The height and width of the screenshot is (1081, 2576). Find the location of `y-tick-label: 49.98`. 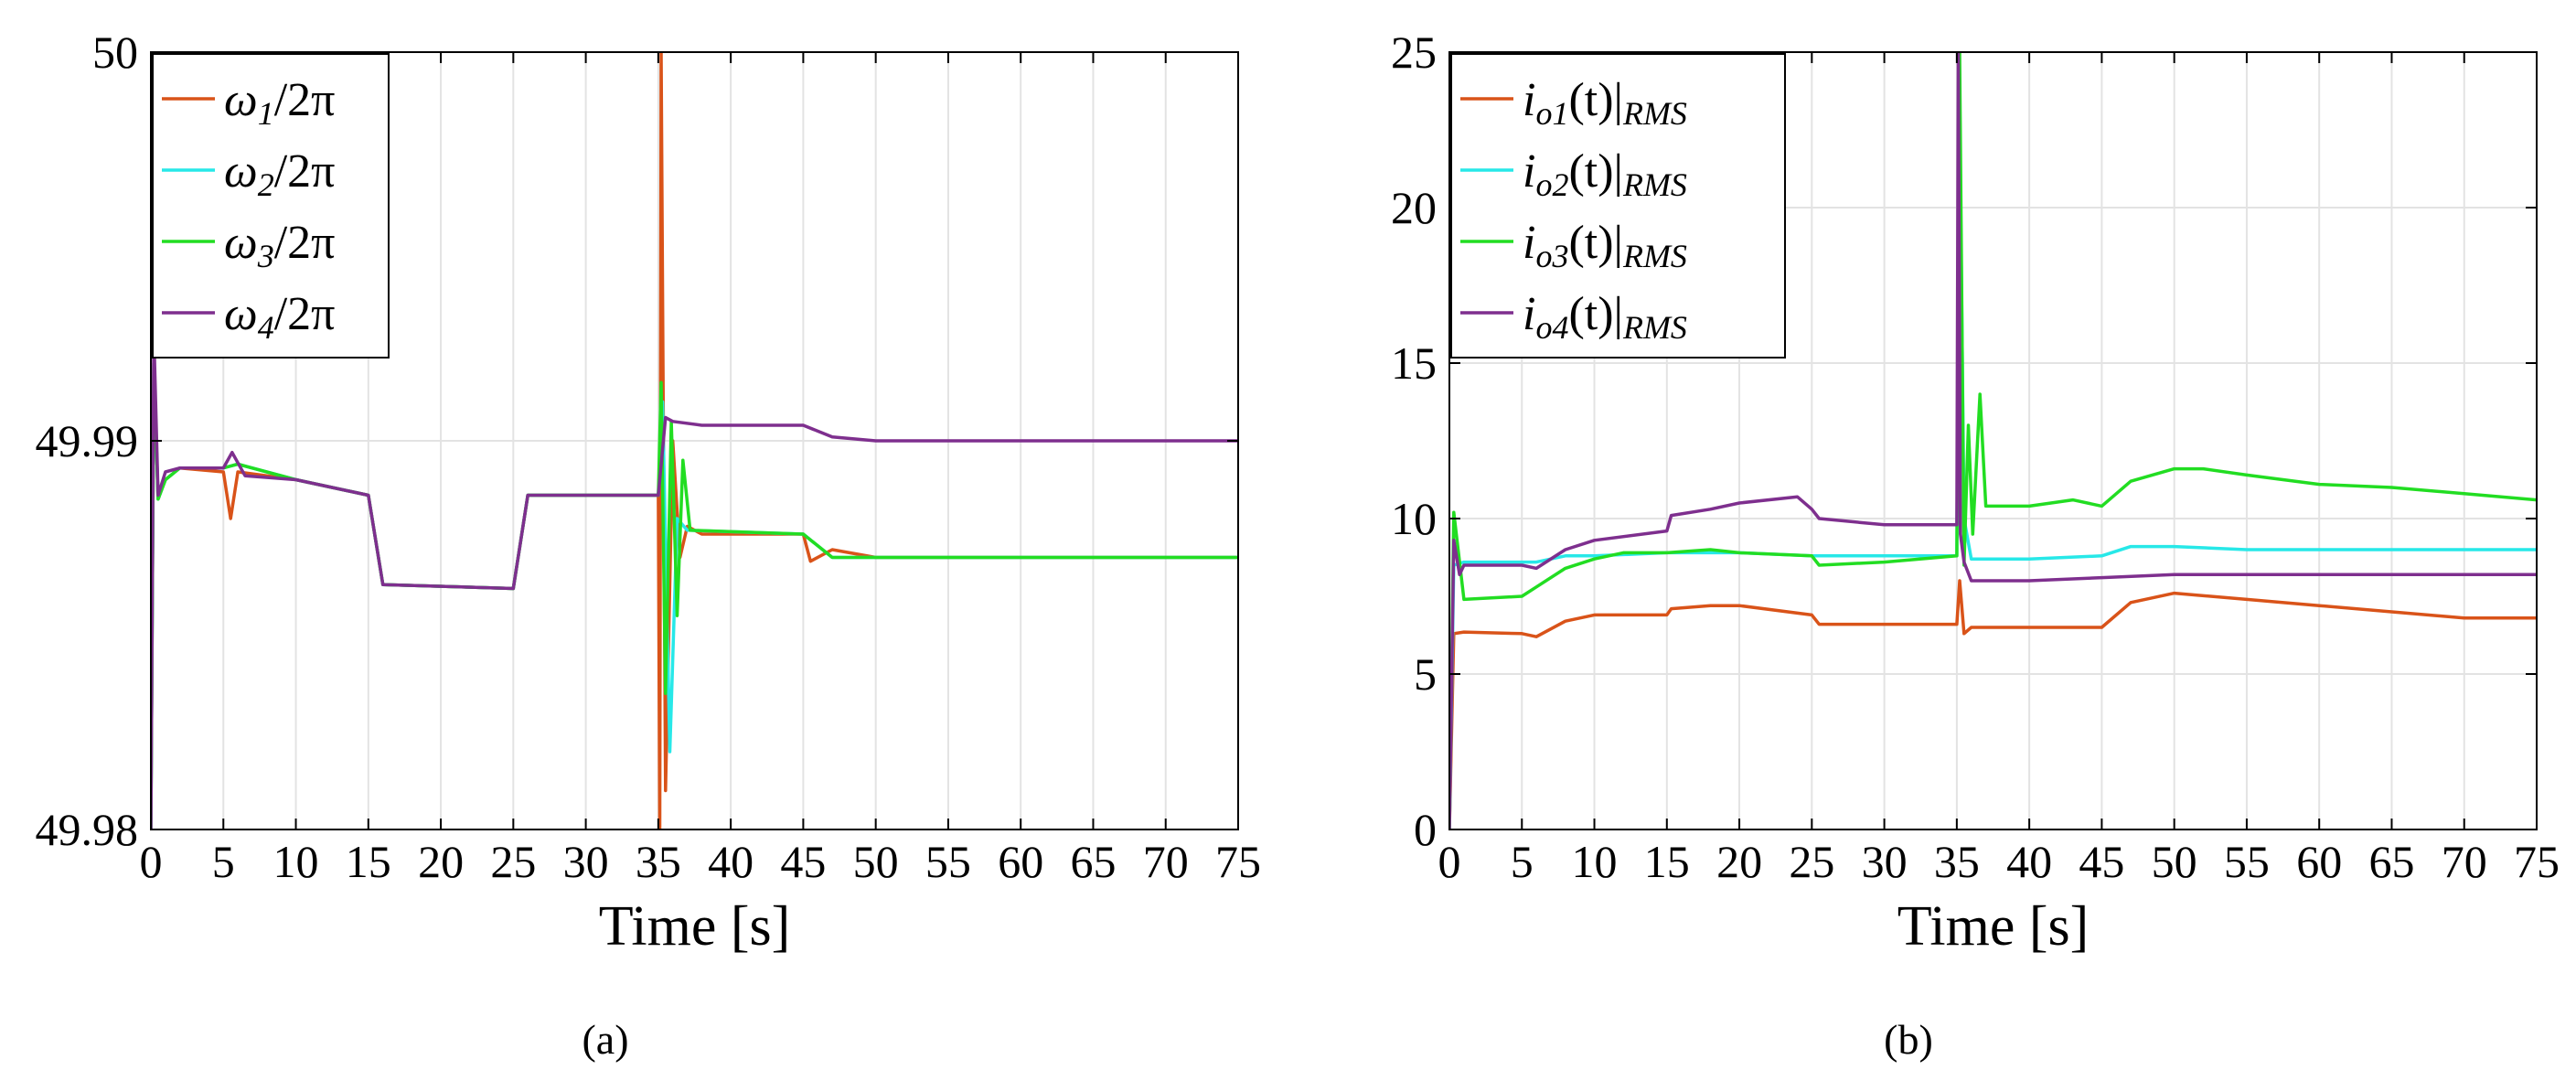

y-tick-label: 49.98 is located at coordinates (87, 829).